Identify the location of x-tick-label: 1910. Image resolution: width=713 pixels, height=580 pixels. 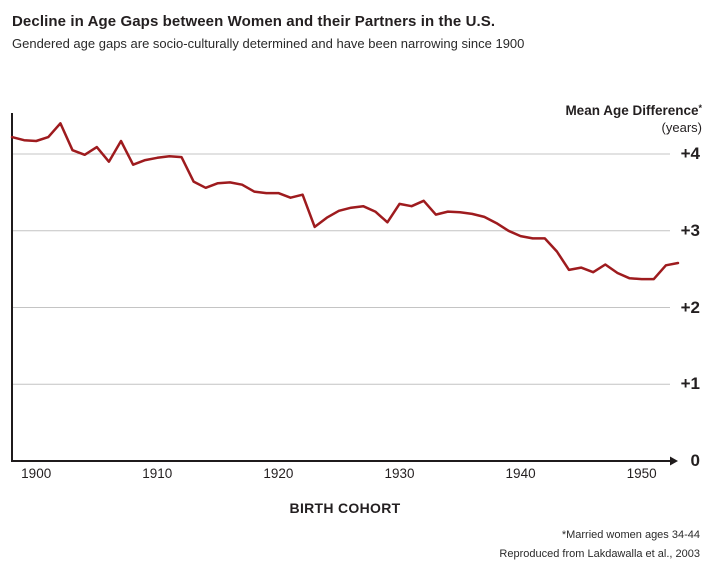
(157, 473).